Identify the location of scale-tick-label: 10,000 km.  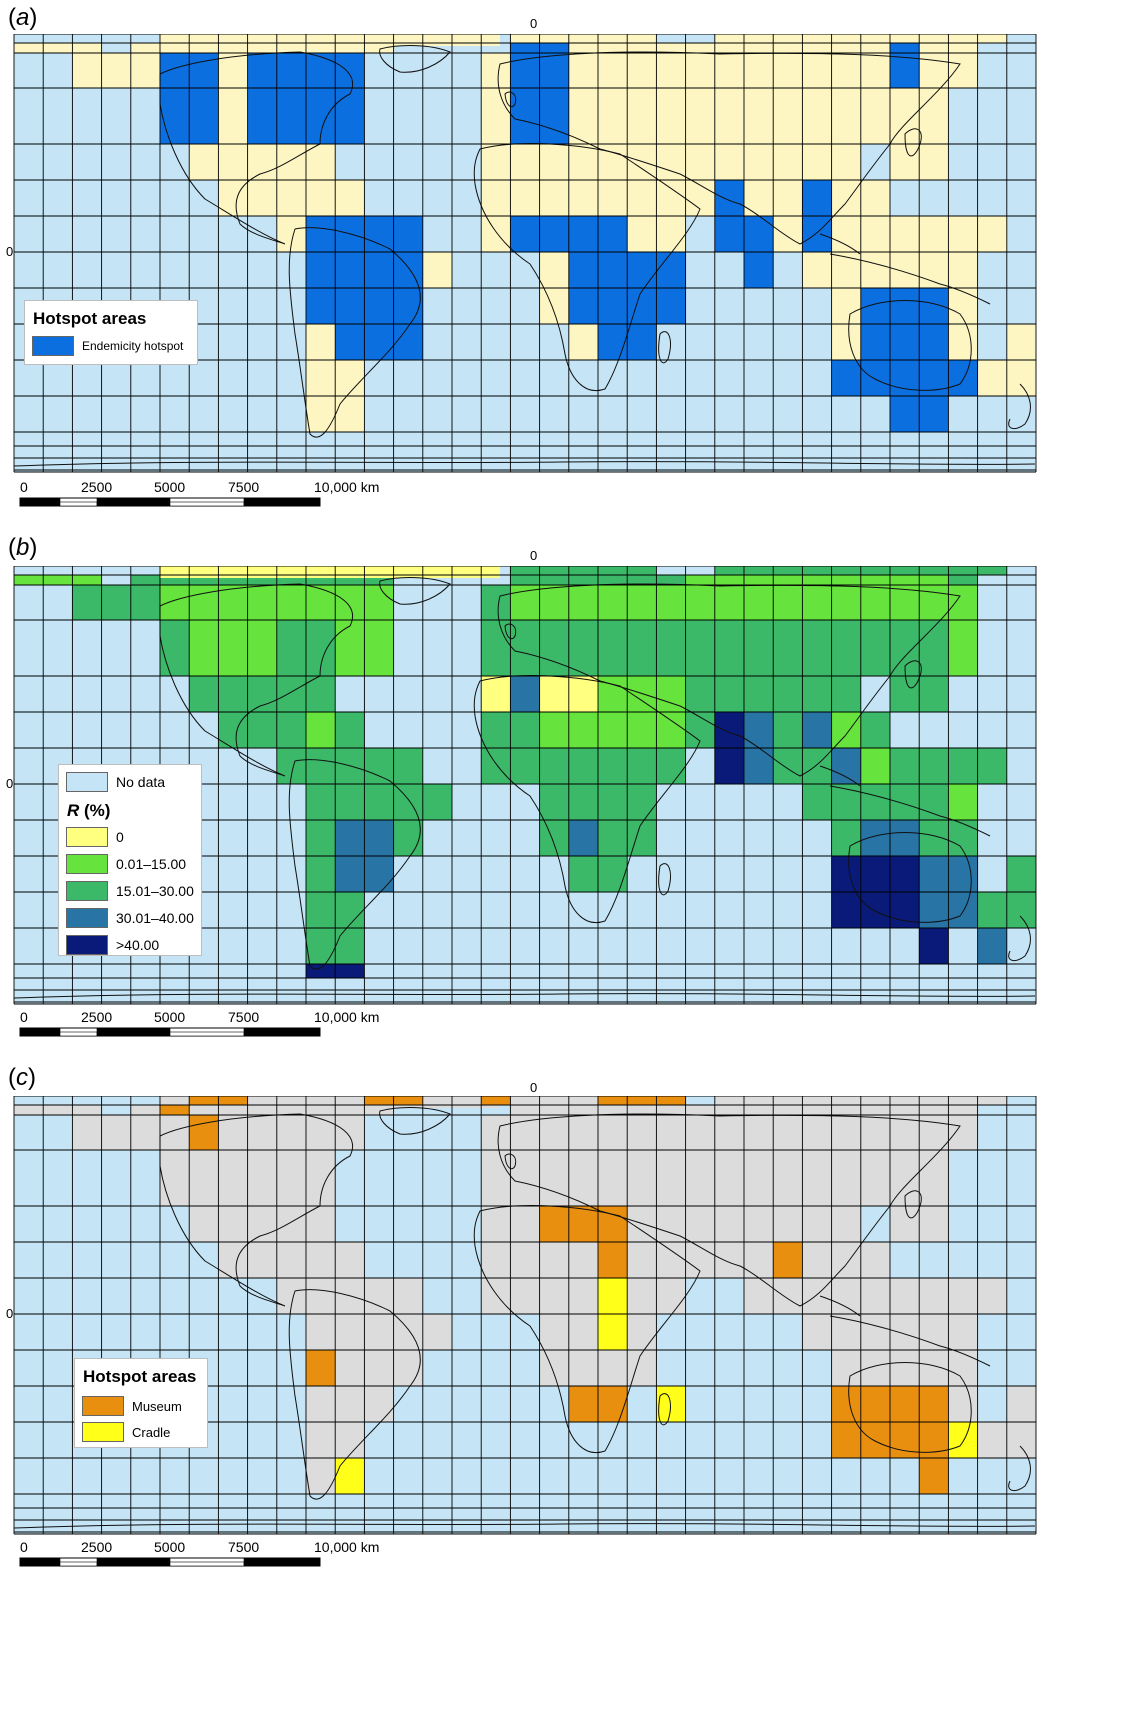
(346, 487).